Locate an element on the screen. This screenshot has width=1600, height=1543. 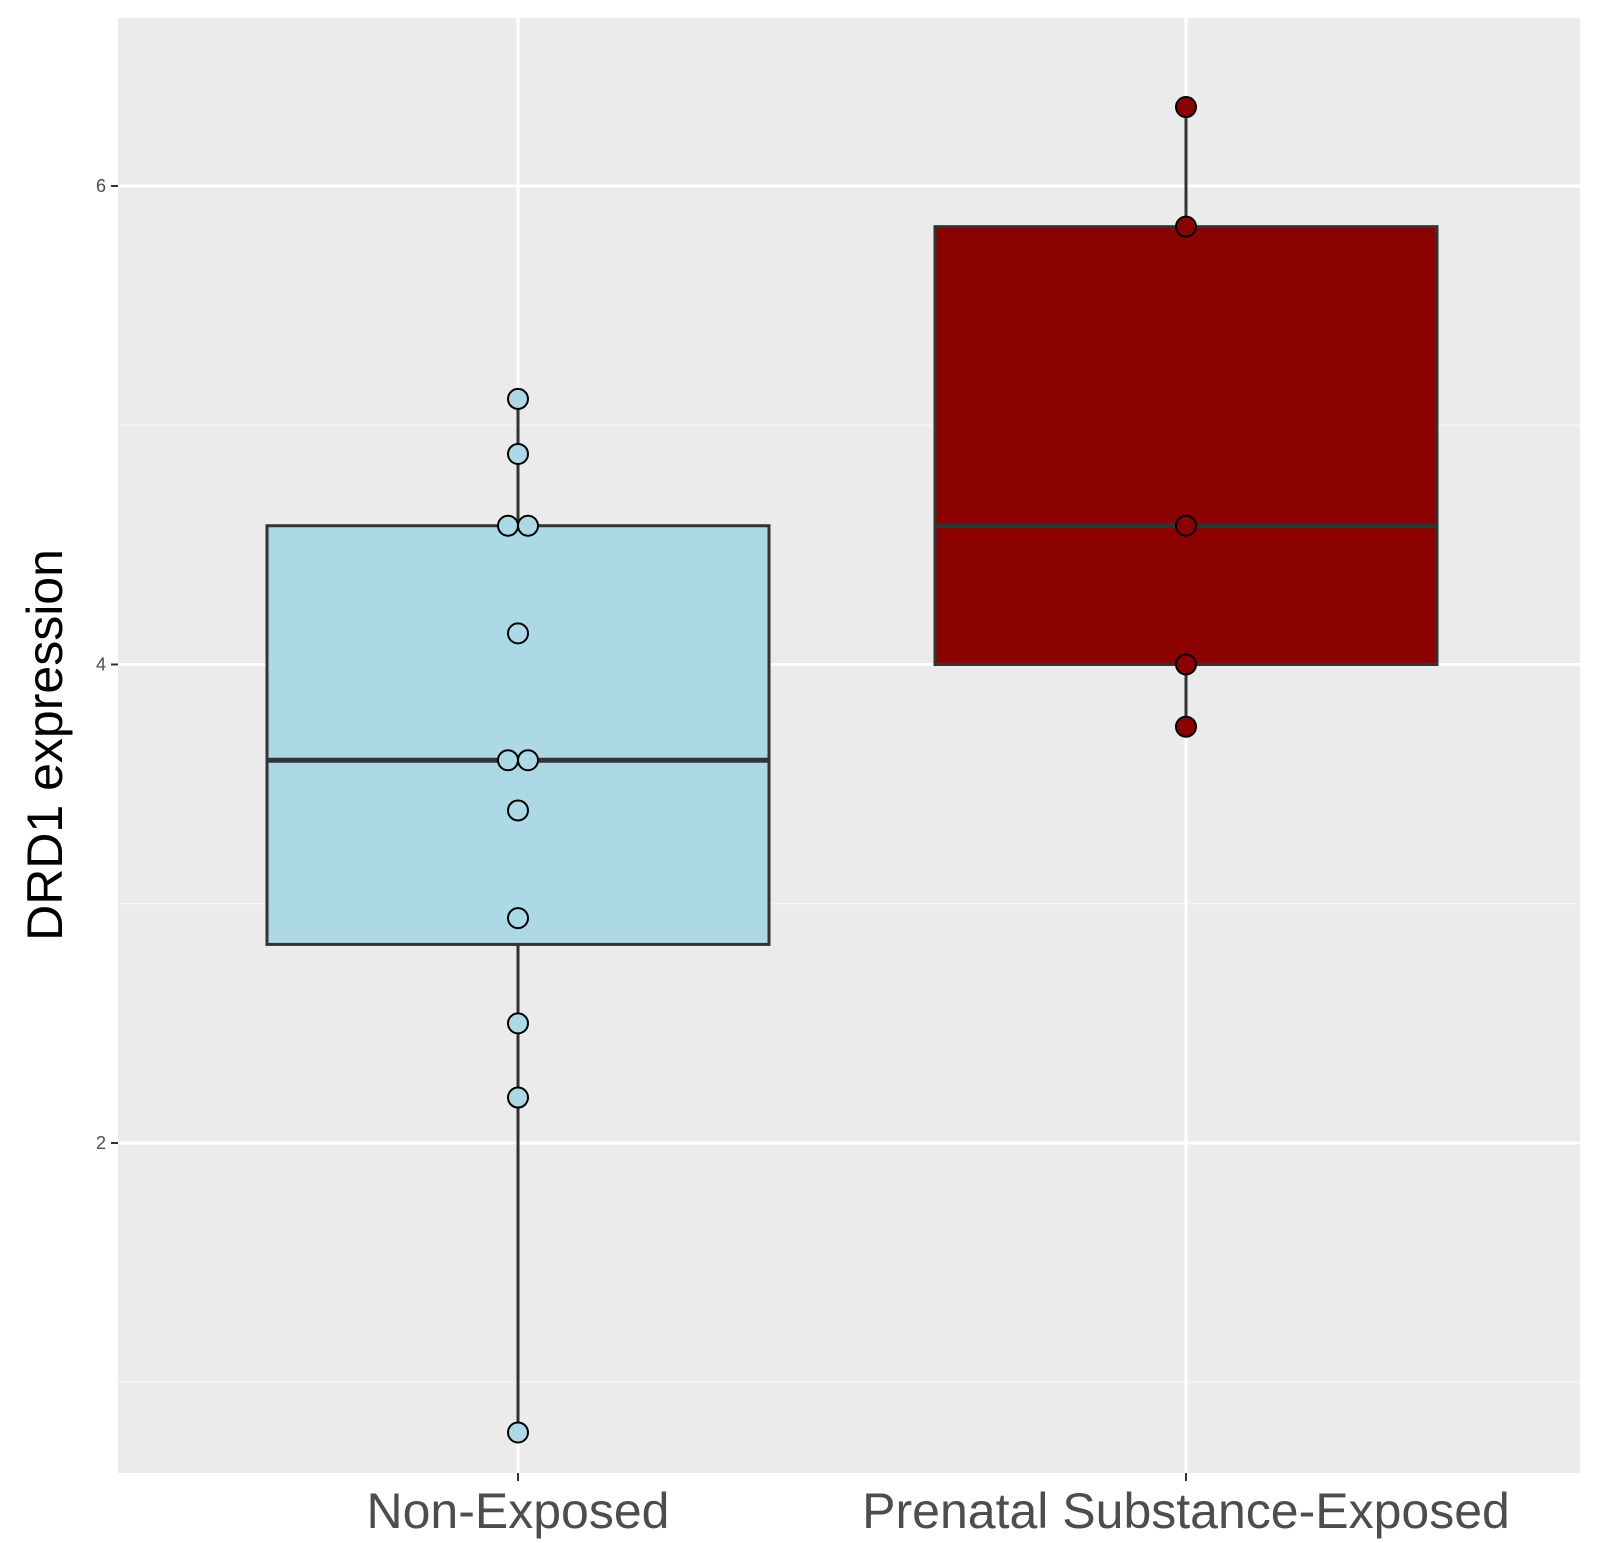
x-axis: Non-Exposed Prenatal Substance-Exposed is located at coordinates (938, 1506).